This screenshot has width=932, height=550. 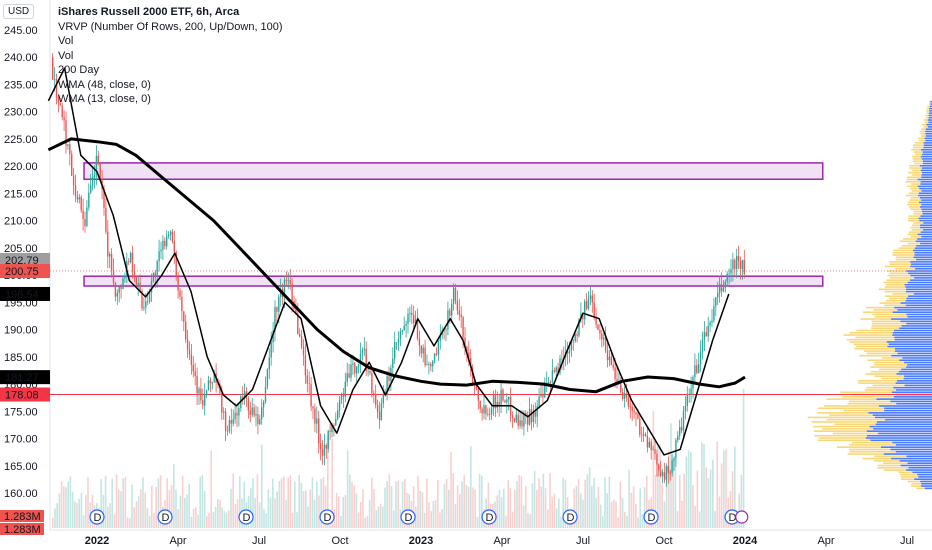 What do you see at coordinates (19, 11) in the screenshot?
I see `currency-label: USD` at bounding box center [19, 11].